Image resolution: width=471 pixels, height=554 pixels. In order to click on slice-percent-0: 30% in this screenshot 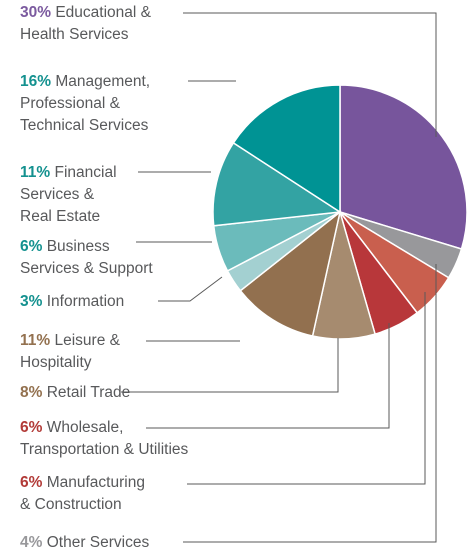, I will do `click(35, 12)`.